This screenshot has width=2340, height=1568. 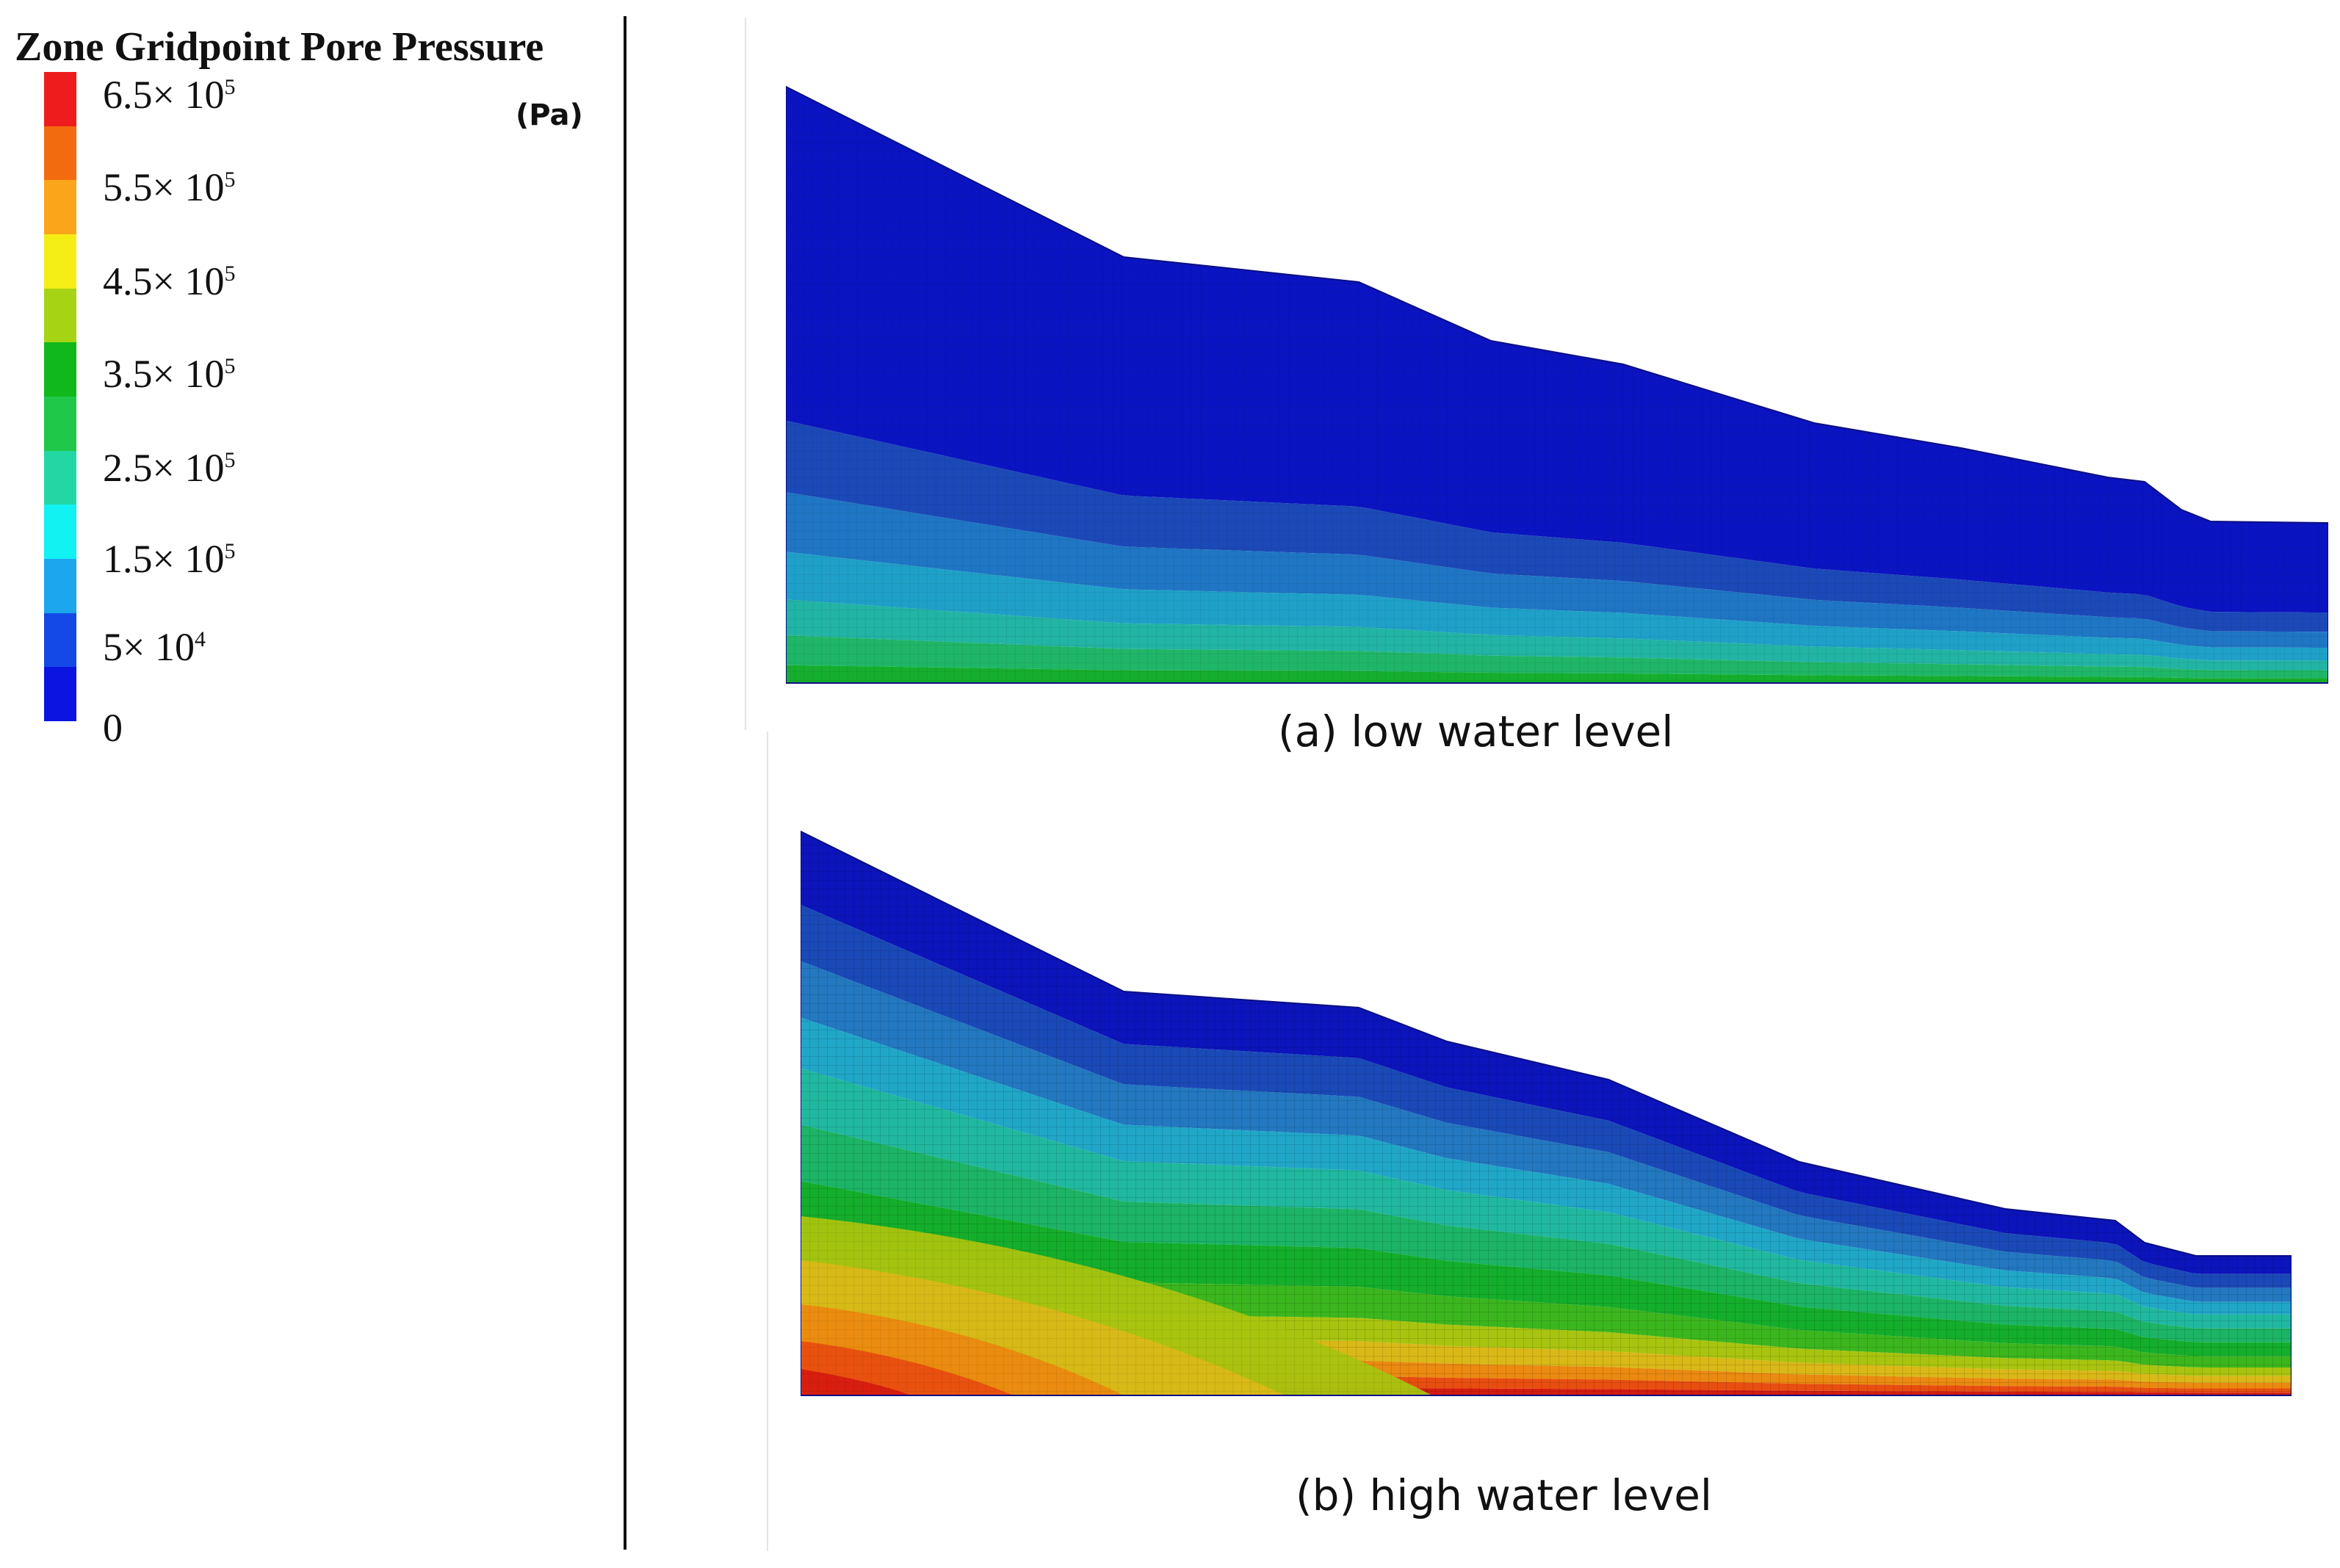 I want to click on legend-tick-label: 4.5× 10⁵, so click(x=169, y=281).